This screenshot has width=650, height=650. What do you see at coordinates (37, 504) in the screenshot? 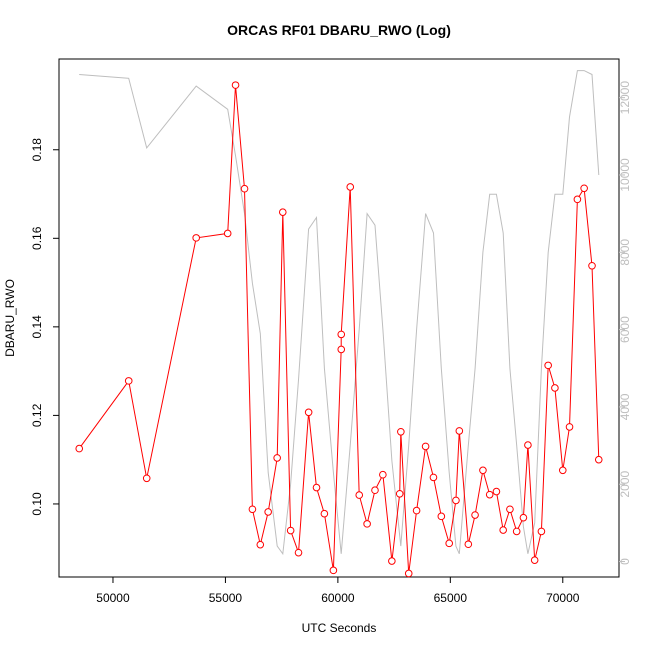
I see `y-tick-label: 0.10` at bounding box center [37, 504].